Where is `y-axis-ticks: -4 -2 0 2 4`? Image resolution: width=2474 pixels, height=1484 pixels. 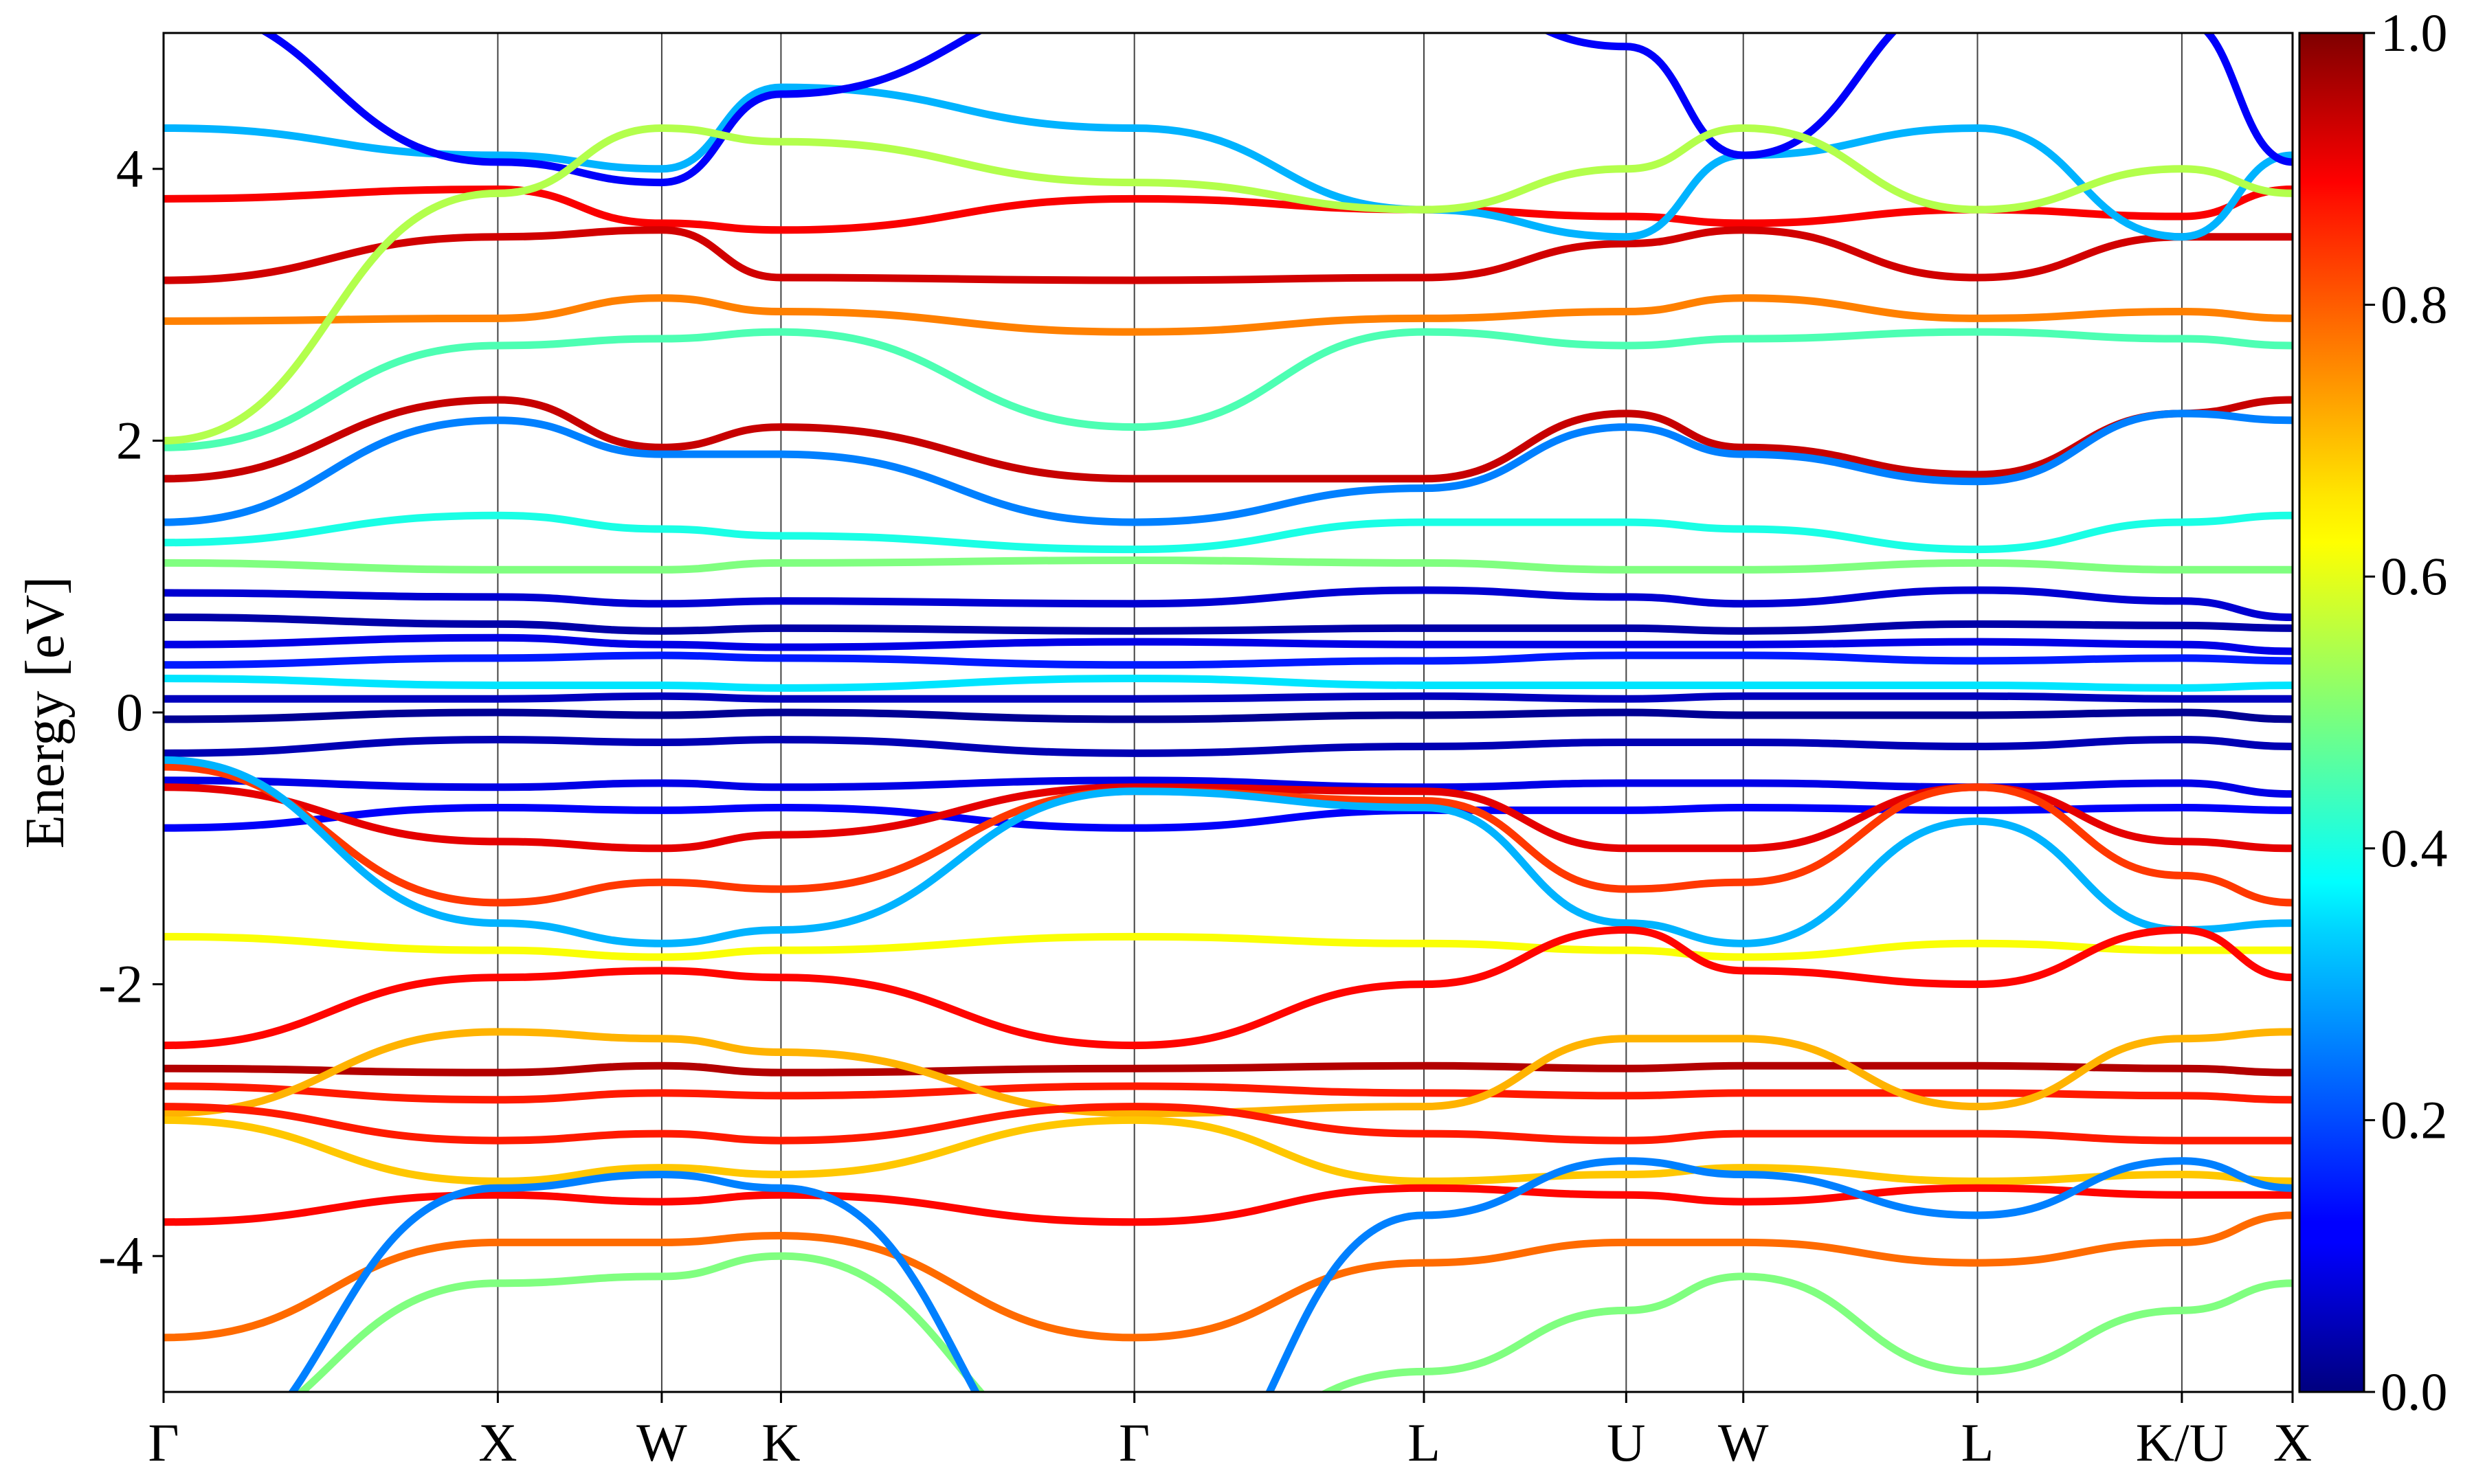
y-axis-ticks: -4 -2 0 2 4 is located at coordinates (131, 712).